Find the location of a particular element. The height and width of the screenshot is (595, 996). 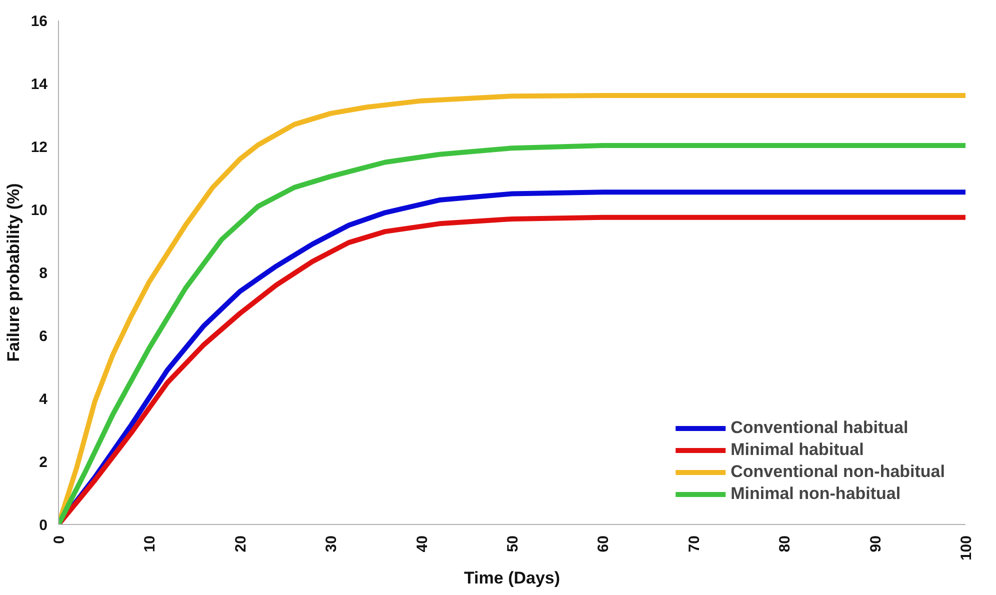

legend-label: Conventional non-habitual is located at coordinates (837, 472).